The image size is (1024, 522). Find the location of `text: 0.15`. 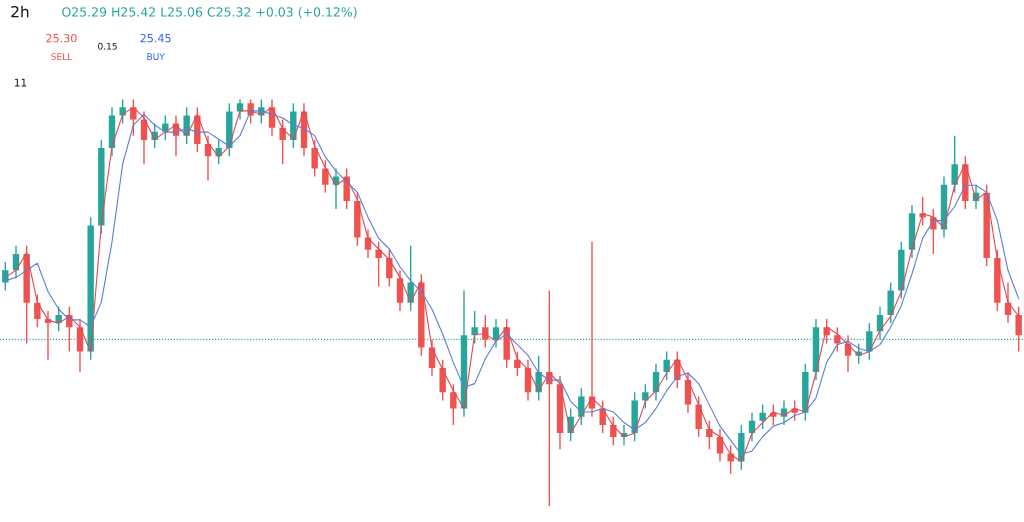

text: 0.15 is located at coordinates (107, 46).